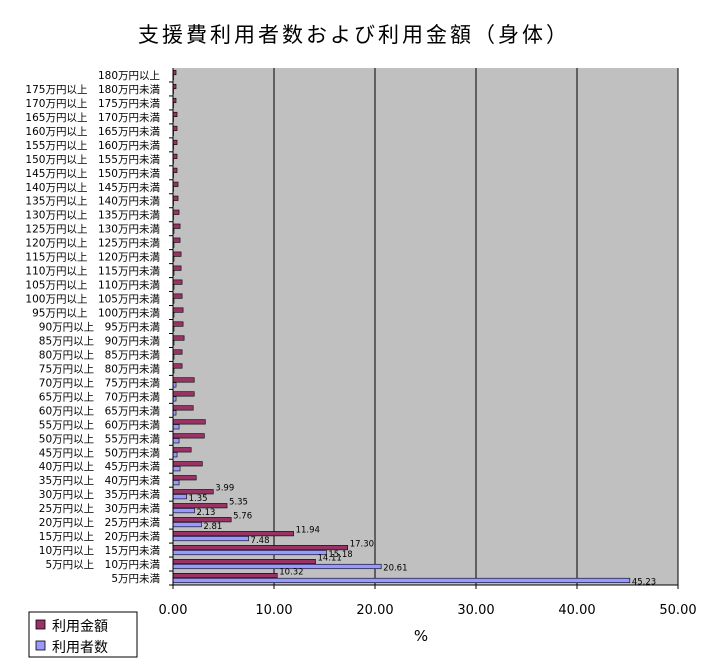 The width and height of the screenshot is (708, 665). What do you see at coordinates (92, 146) in the screenshot?
I see `category-label: 155万円以上 160万円未満` at bounding box center [92, 146].